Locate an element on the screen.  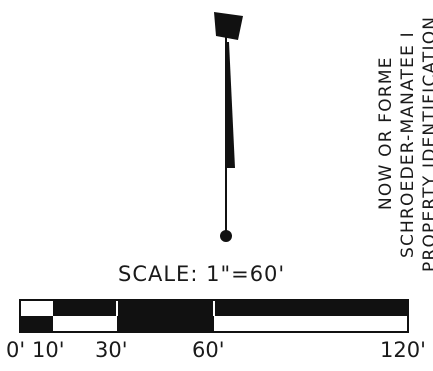
scale-tick-label-10: 10' is located at coordinates (48, 350).